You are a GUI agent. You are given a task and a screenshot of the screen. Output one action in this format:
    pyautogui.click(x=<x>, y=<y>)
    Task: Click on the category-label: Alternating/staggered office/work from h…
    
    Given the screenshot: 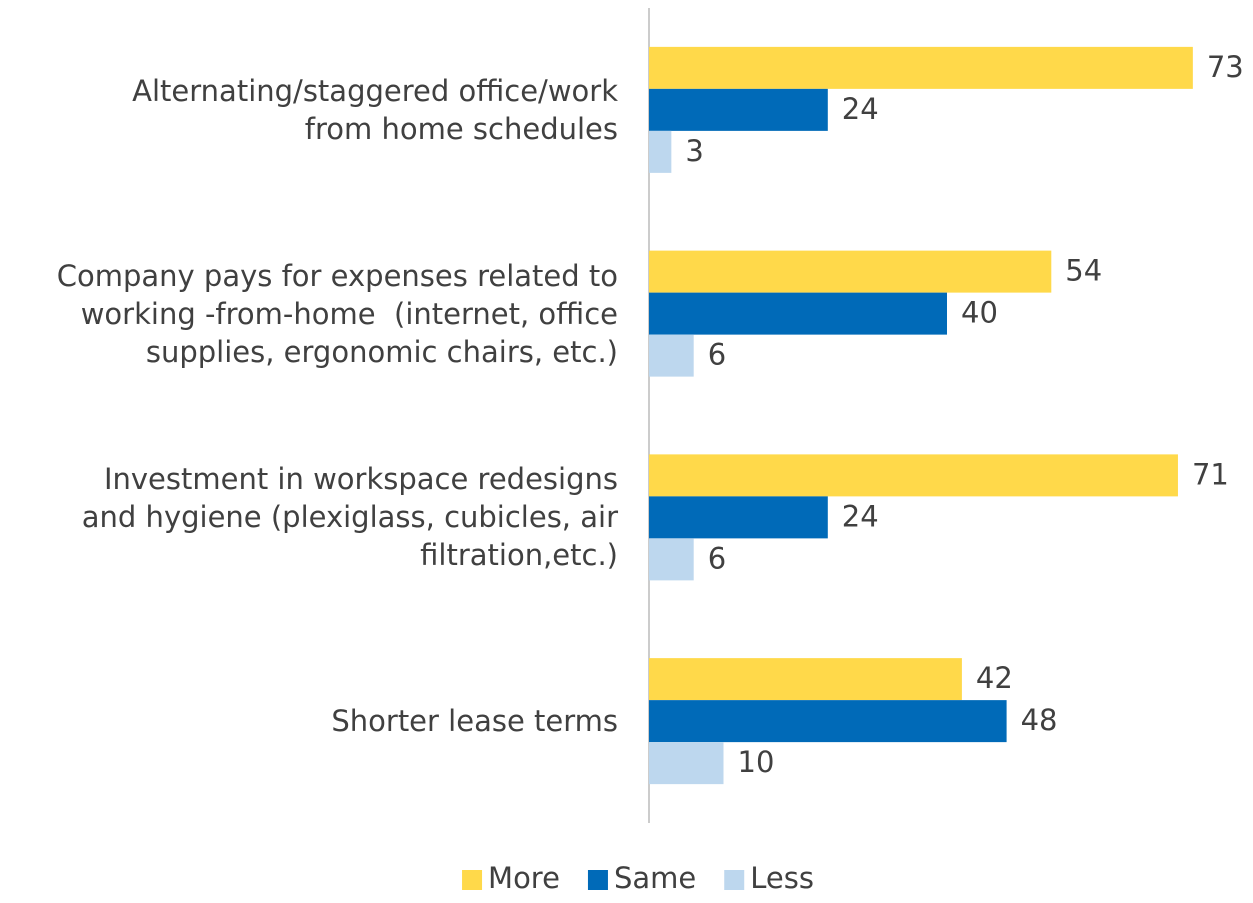 What is the action you would take?
    pyautogui.click(x=375, y=109)
    